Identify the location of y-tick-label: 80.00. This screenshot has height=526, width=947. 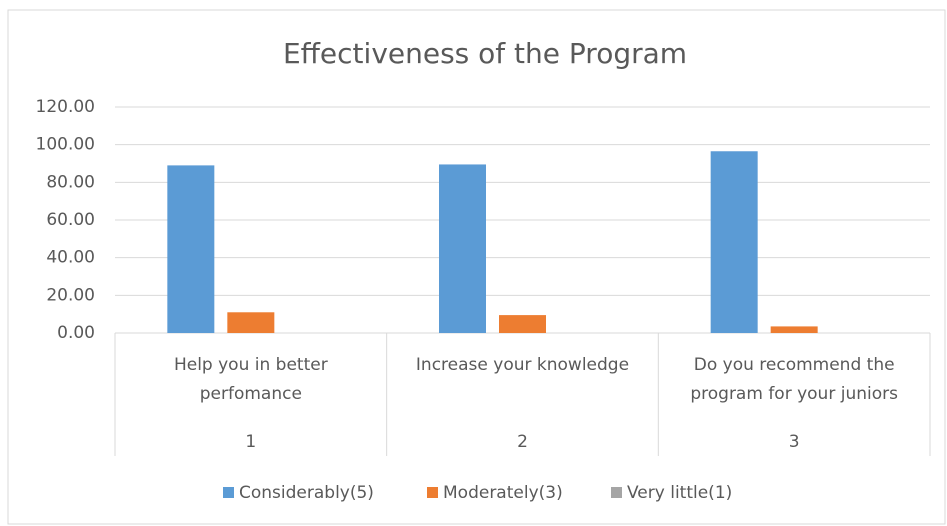
(70, 182).